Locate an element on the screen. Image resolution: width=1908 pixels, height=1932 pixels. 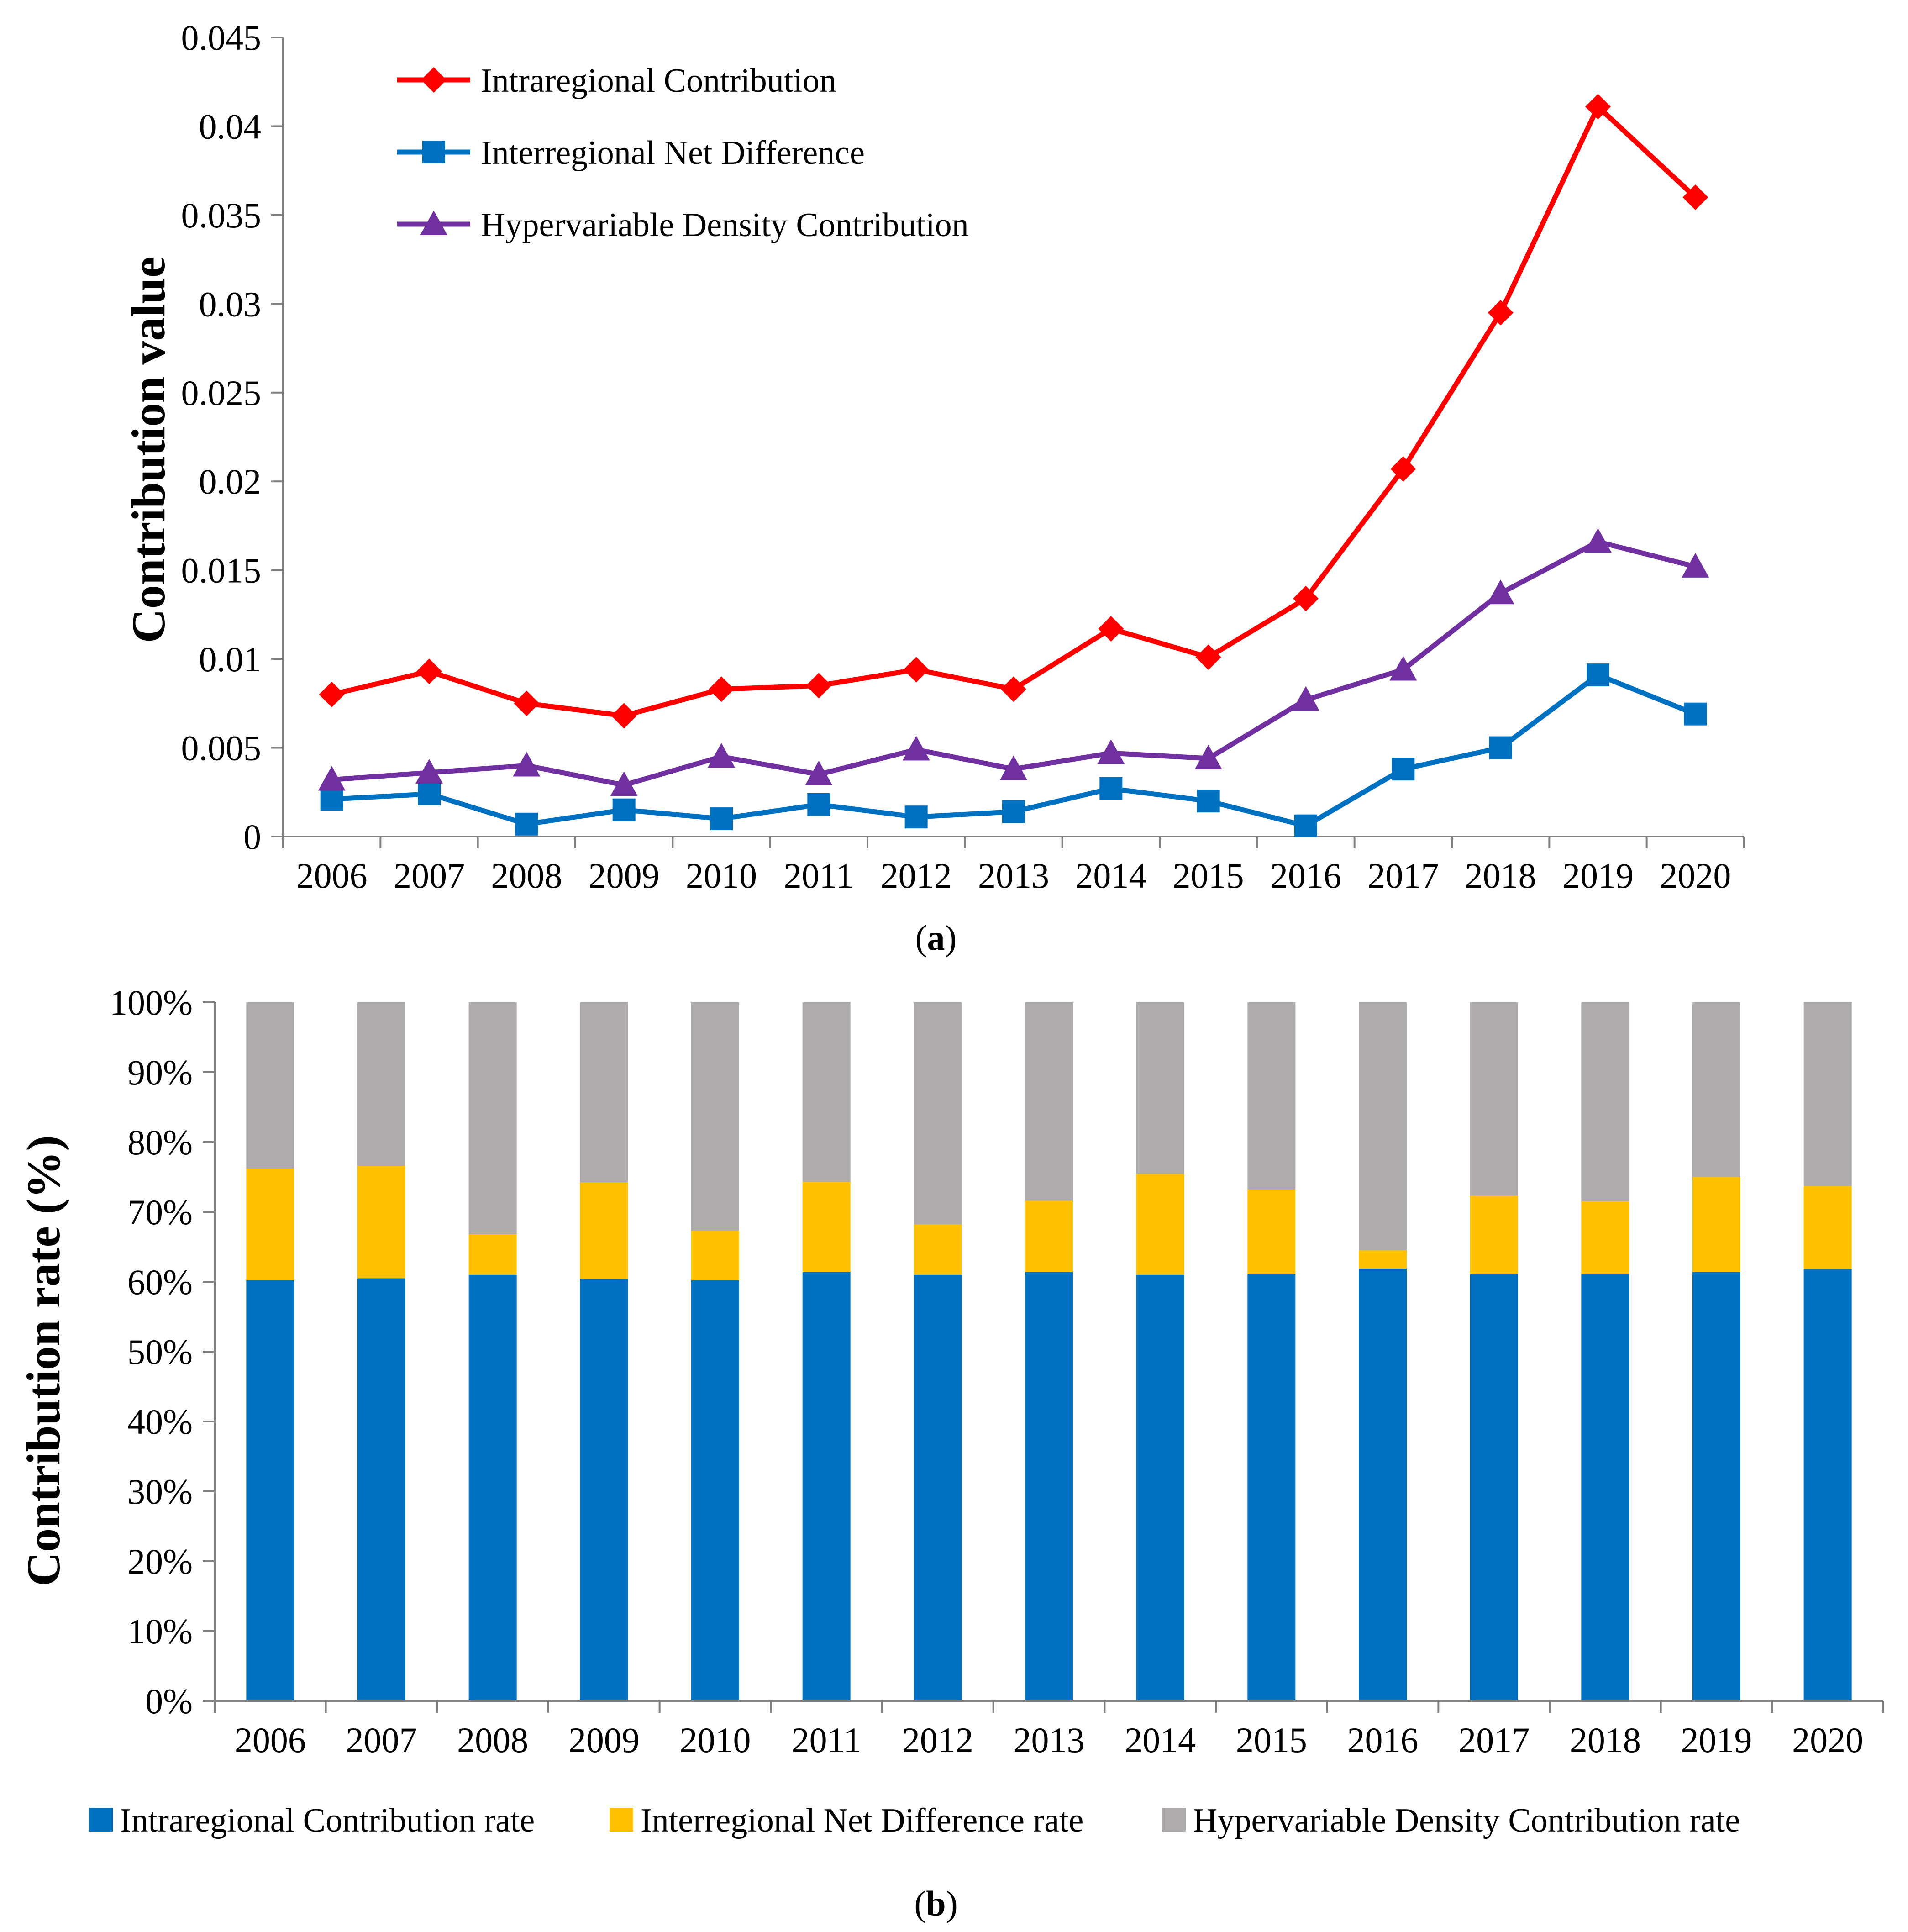
y-tick-label: 30% is located at coordinates (160, 1491).